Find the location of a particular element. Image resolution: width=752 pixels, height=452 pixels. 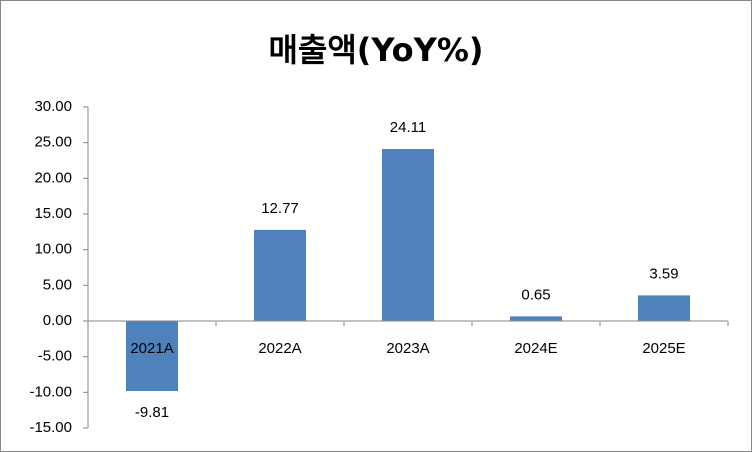

y-tick-label: -5.00 is located at coordinates (55, 356).